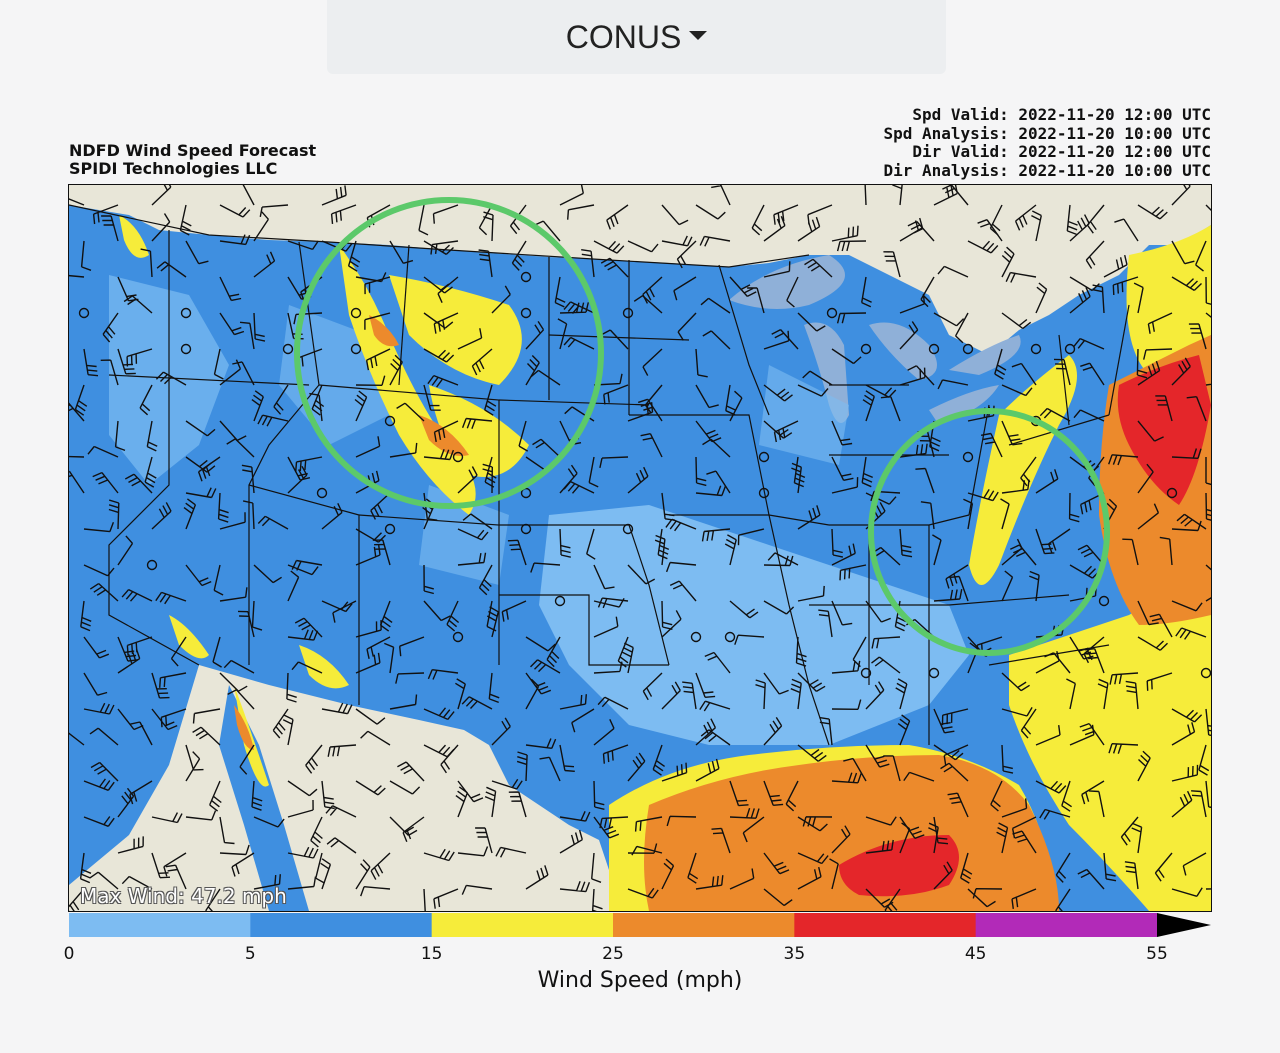  Describe the element at coordinates (640, 270) in the screenshot. I see `canada-land` at that location.